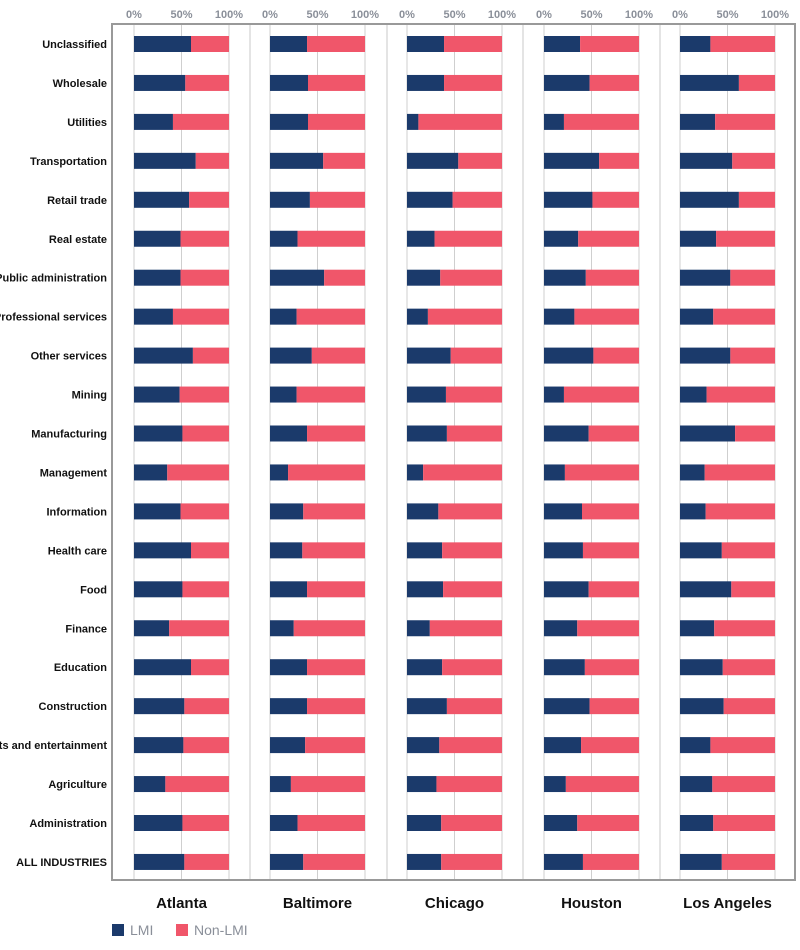  Describe the element at coordinates (68, 162) in the screenshot. I see `category-label: Transportation` at that location.